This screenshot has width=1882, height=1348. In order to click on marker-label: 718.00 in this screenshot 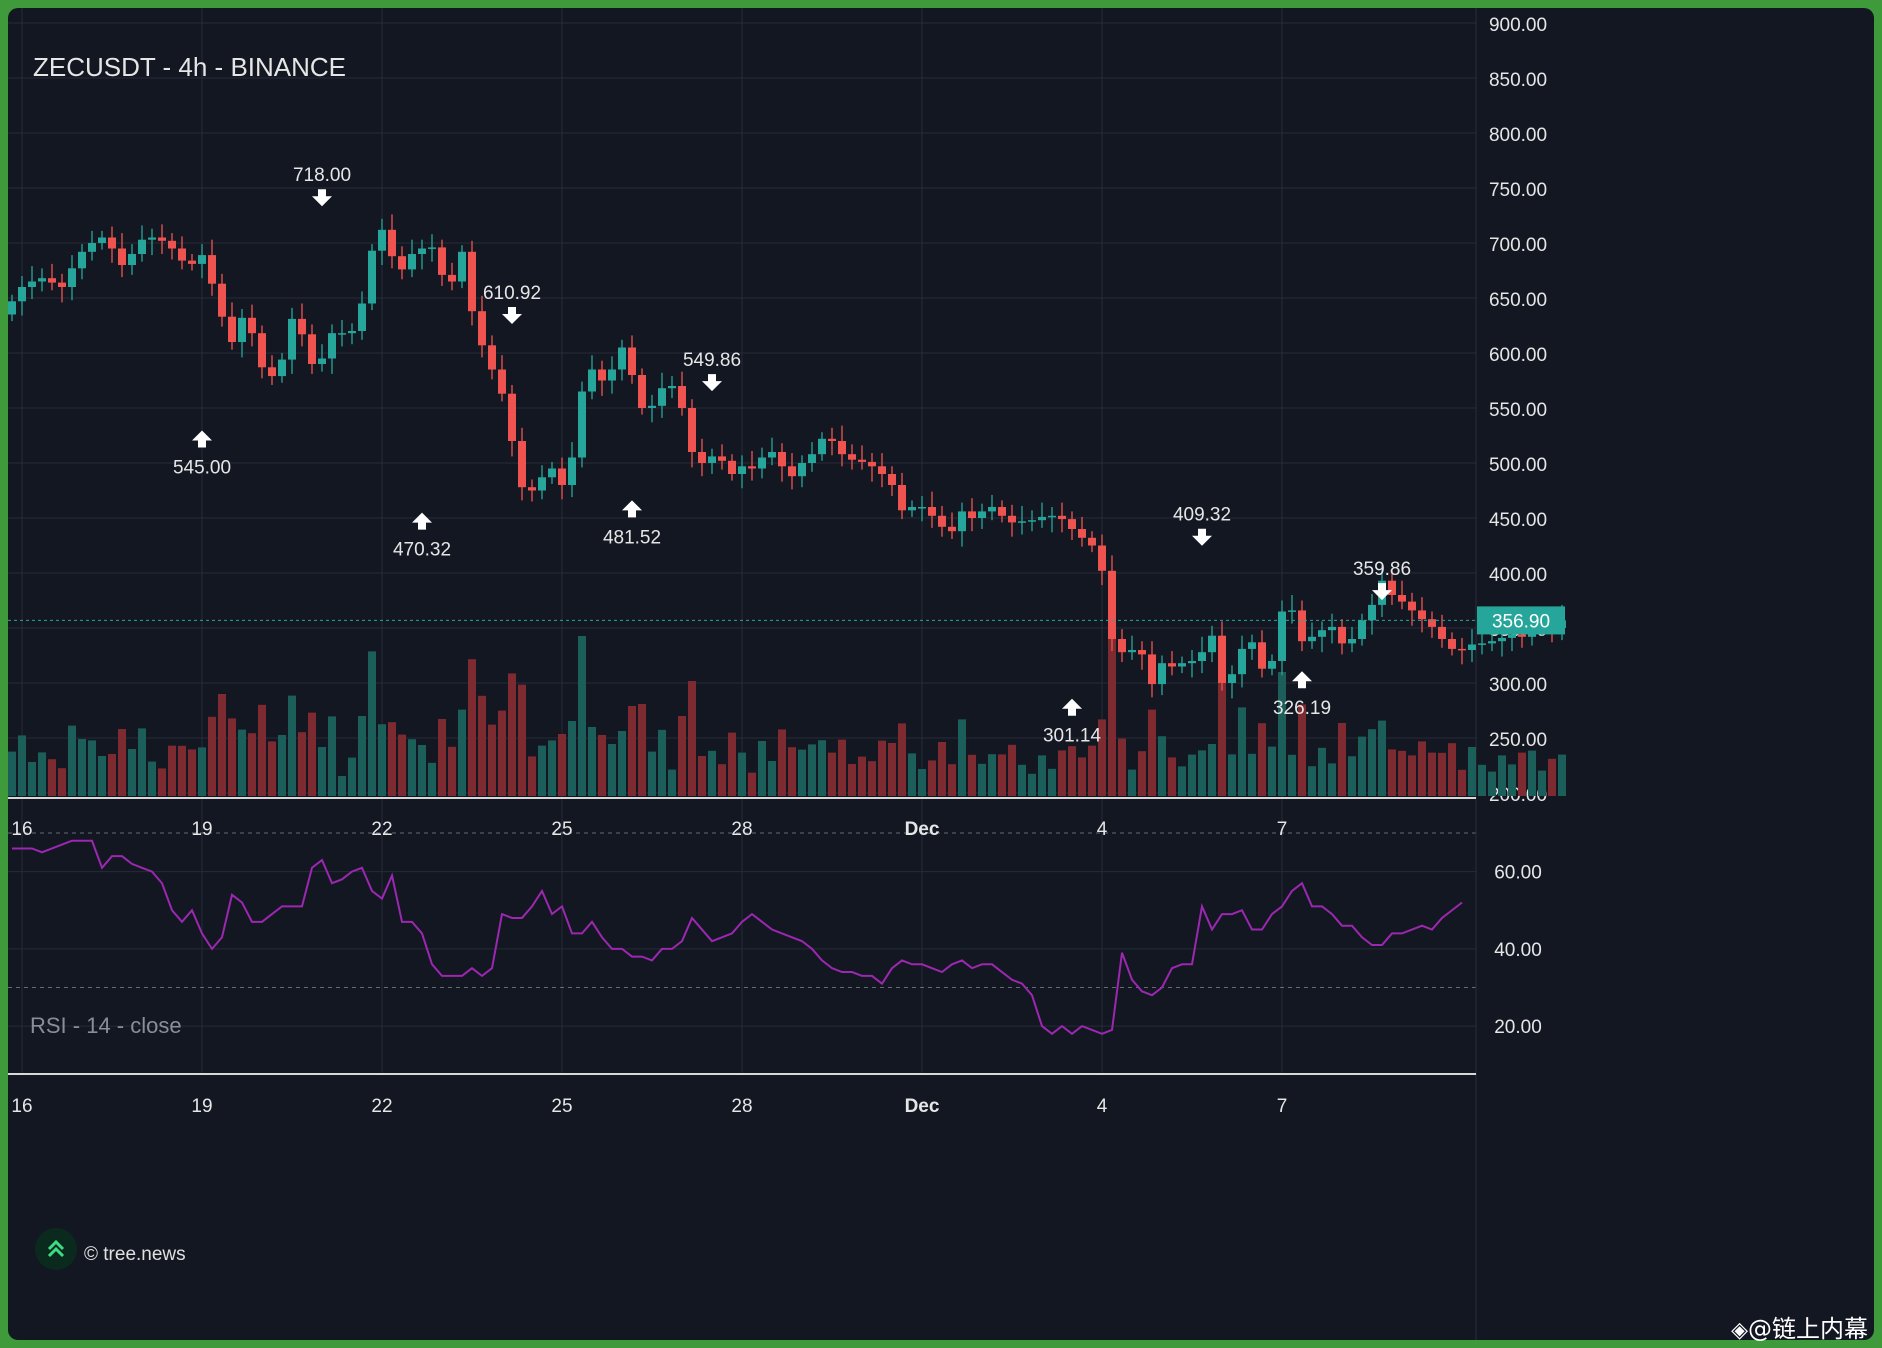, I will do `click(322, 175)`.